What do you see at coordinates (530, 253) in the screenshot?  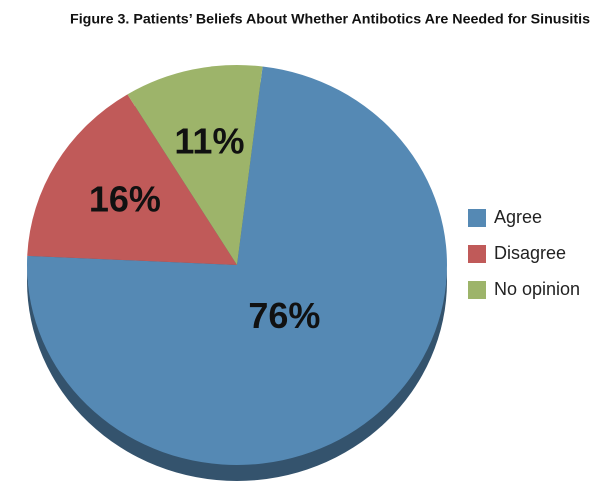 I see `legend-label: Disagree` at bounding box center [530, 253].